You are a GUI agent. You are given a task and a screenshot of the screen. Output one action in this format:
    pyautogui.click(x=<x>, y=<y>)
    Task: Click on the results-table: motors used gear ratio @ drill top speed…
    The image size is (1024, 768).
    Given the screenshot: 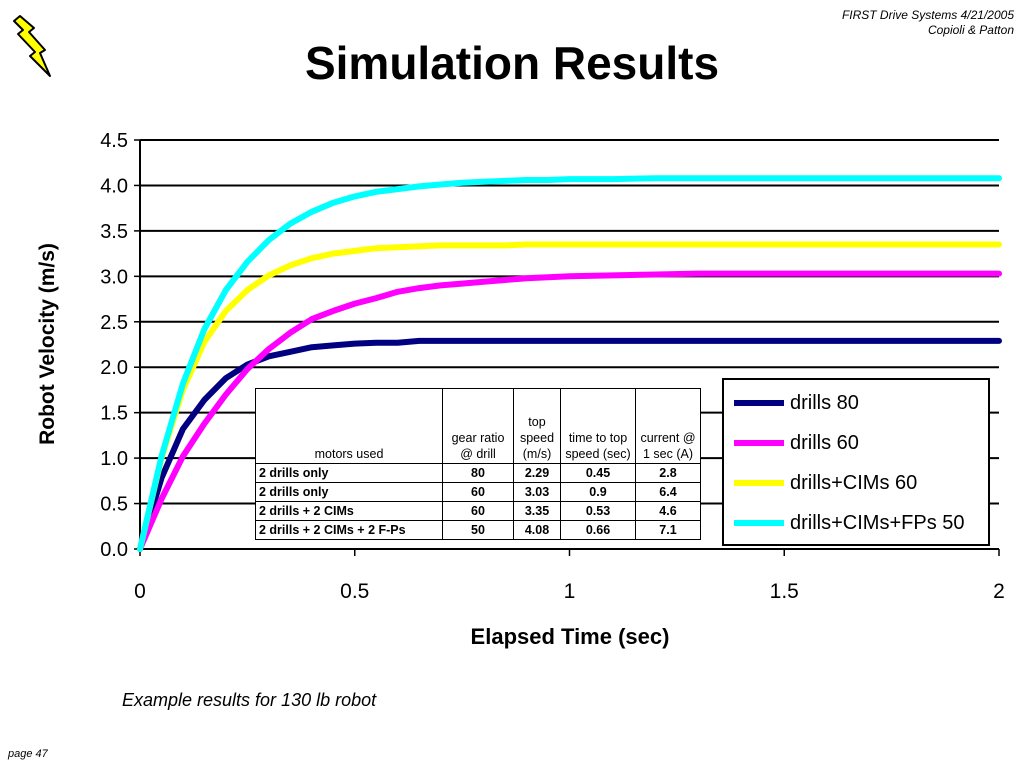 What is the action you would take?
    pyautogui.click(x=478, y=464)
    